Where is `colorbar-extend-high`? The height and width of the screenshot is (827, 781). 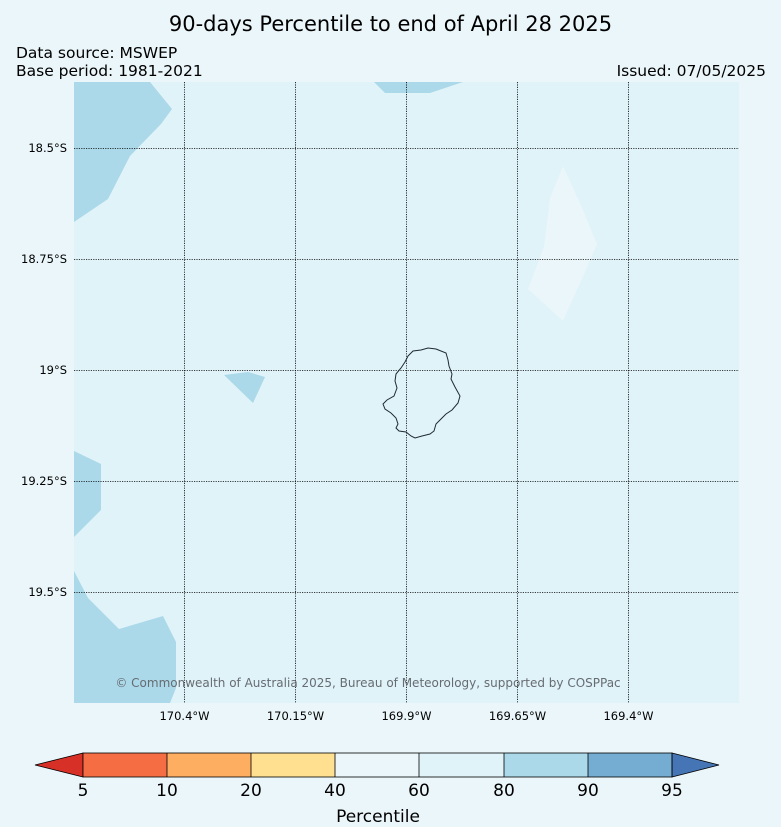 colorbar-extend-high is located at coordinates (695, 765).